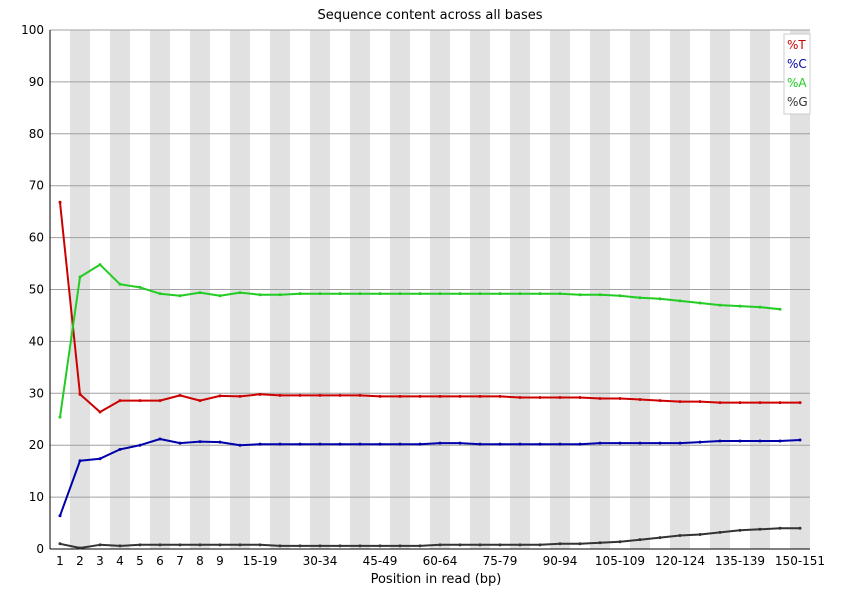  What do you see at coordinates (32, 30) in the screenshot?
I see `y-tick-label: 100` at bounding box center [32, 30].